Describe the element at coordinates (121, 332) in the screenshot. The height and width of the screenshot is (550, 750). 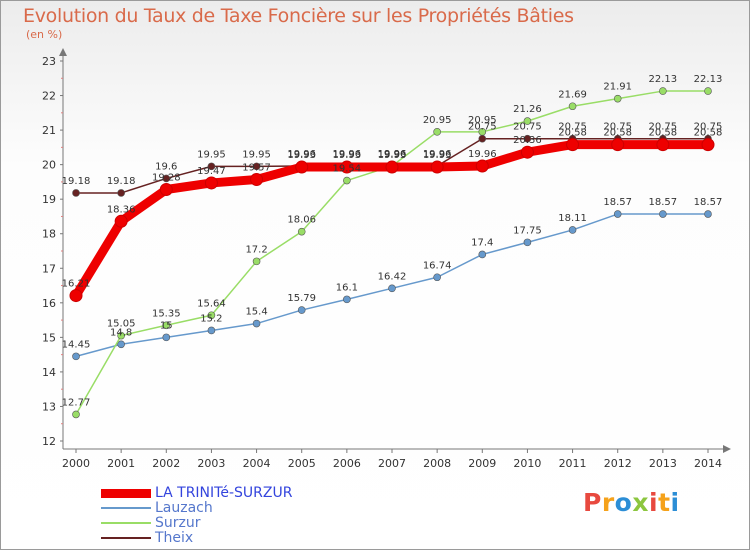
I see `data-label-lauzach: 14.8` at that location.